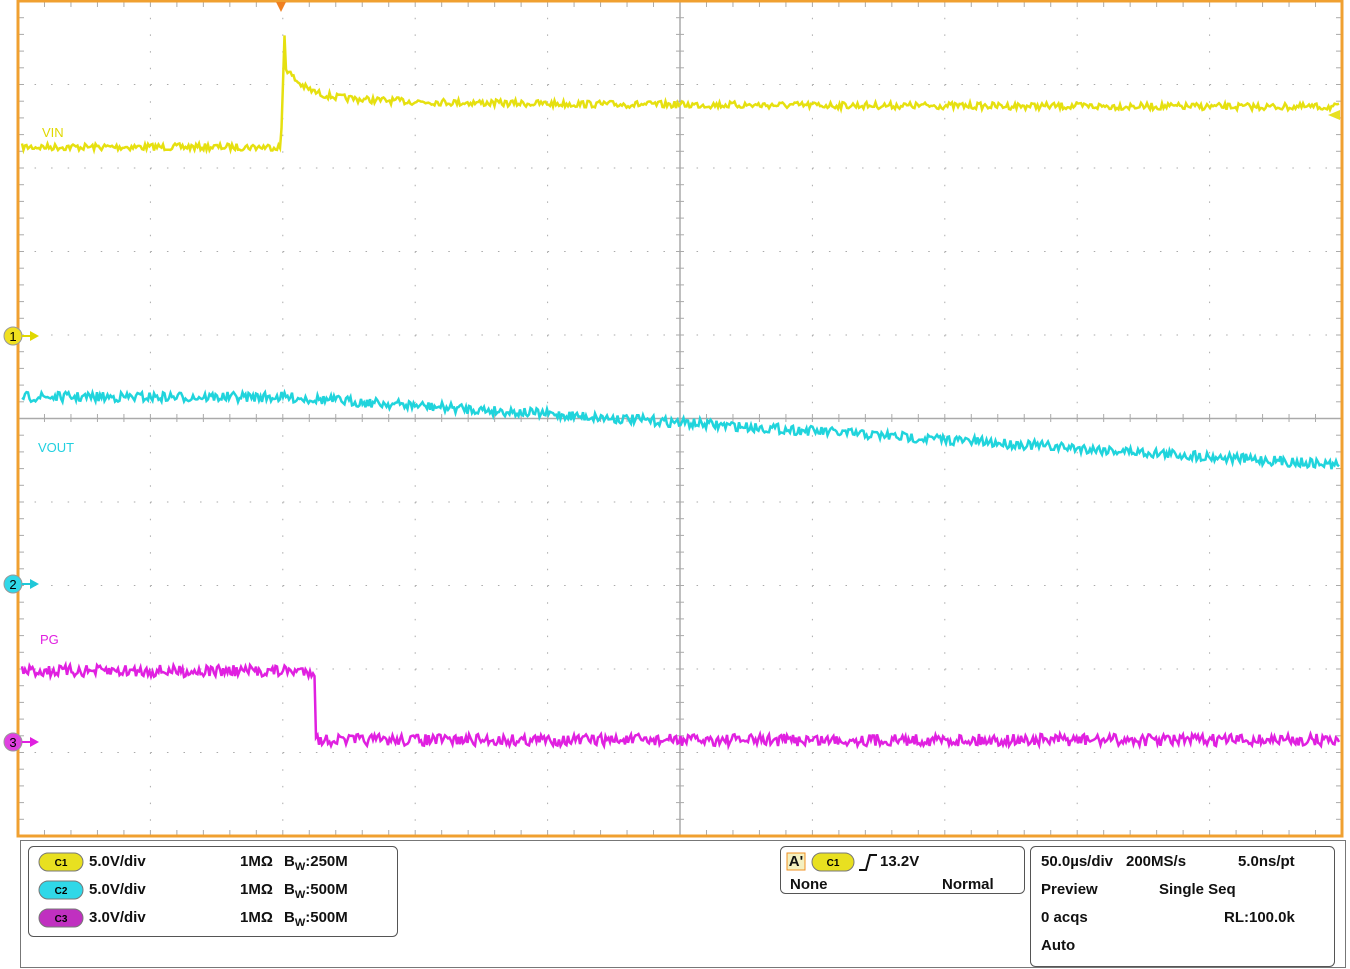 This screenshot has width=1350, height=969. I want to click on channel-id: C1, so click(61, 863).